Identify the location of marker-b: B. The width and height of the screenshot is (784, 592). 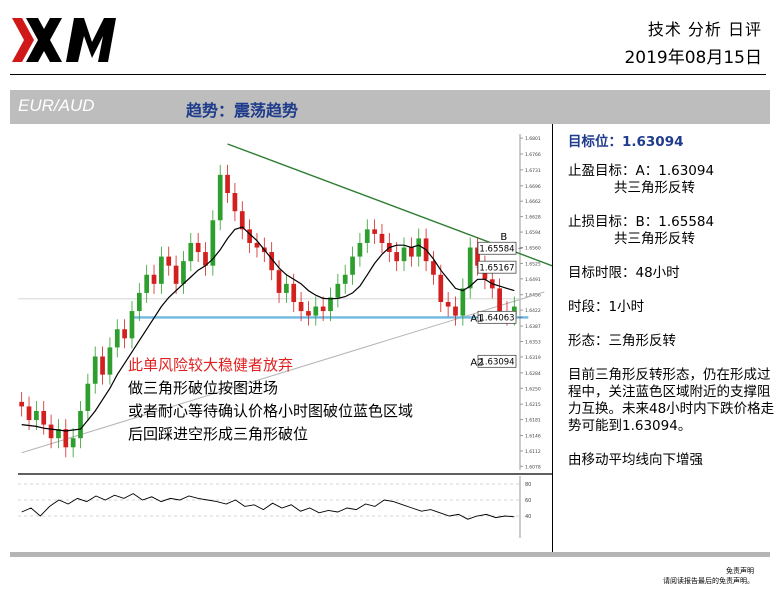
(503, 237).